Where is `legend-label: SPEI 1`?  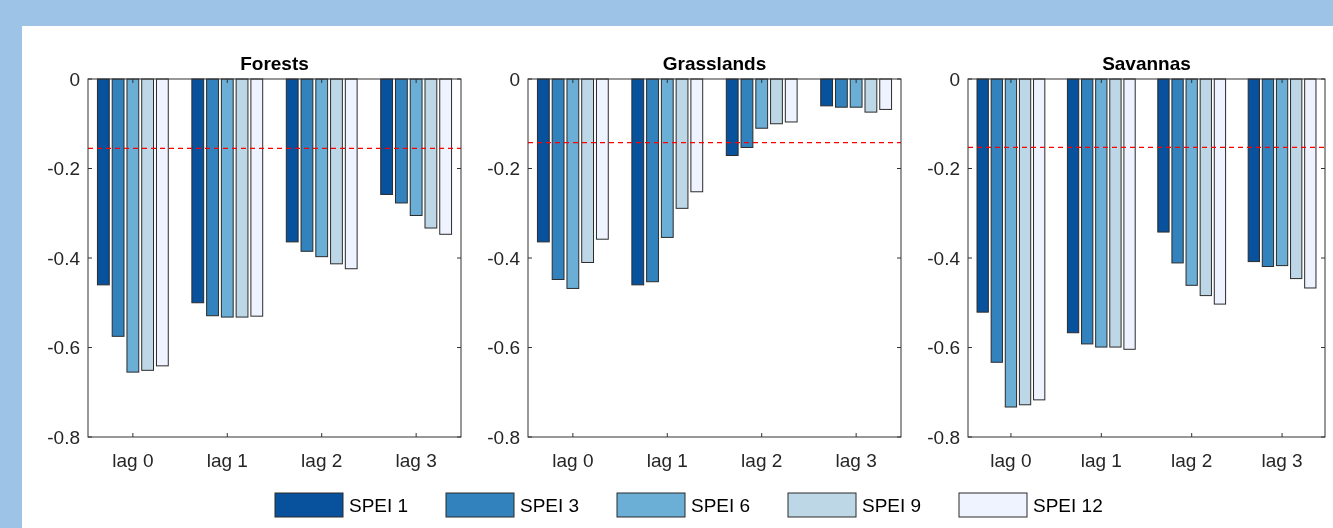 legend-label: SPEI 1 is located at coordinates (379, 505).